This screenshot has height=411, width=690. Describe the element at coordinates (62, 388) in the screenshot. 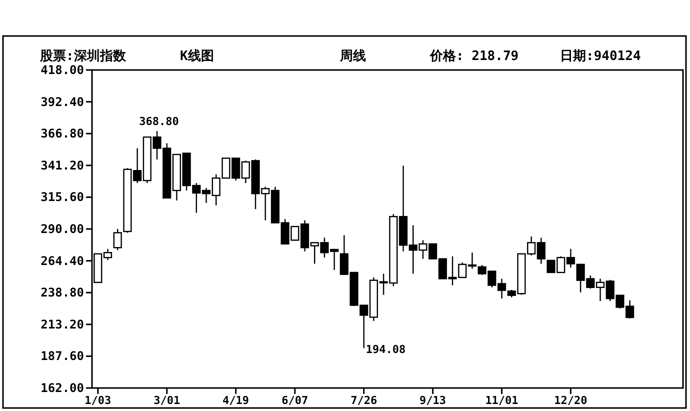

I see `ytick: 162.00` at that location.